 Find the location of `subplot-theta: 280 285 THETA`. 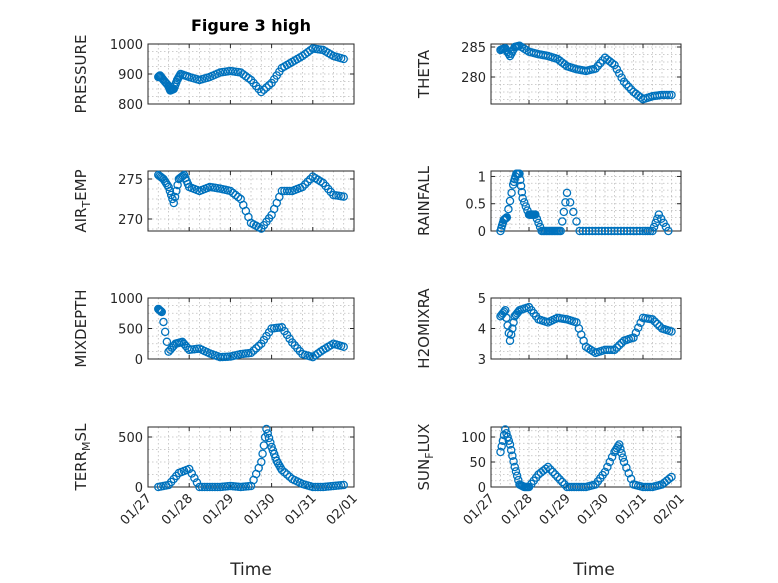

subplot-theta: 280 285 THETA is located at coordinates (548, 73).